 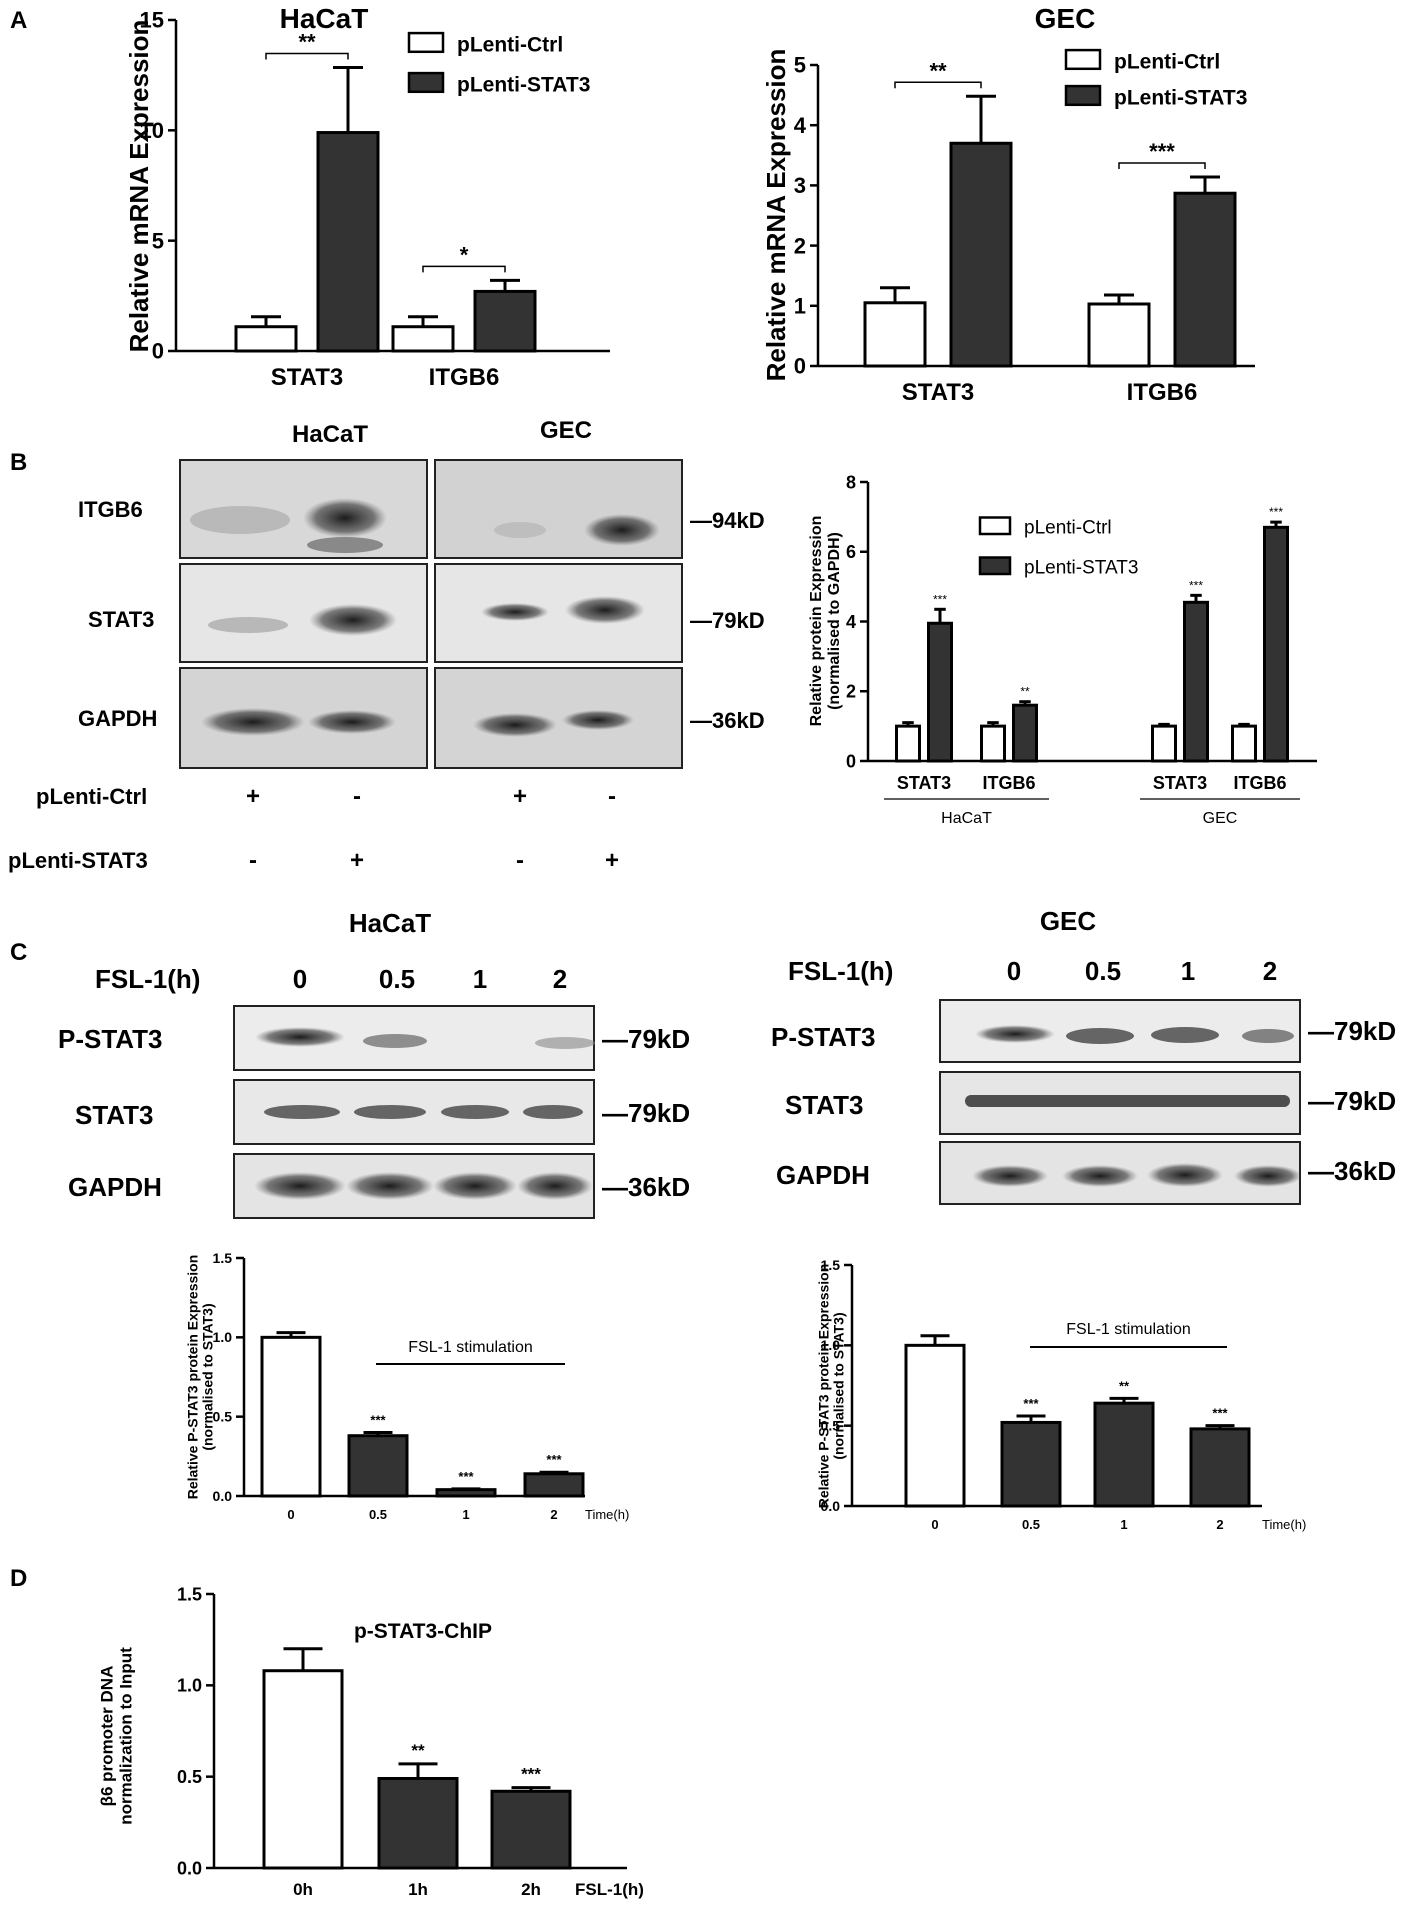 I want to click on c-gec-sig-label: ***, so click(x=1220, y=1413).